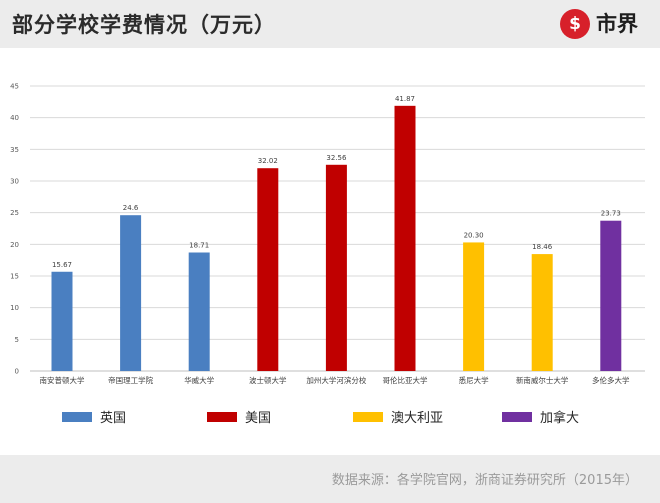  What do you see at coordinates (575, 24) in the screenshot?
I see `brand-logo-icon: $` at bounding box center [575, 24].